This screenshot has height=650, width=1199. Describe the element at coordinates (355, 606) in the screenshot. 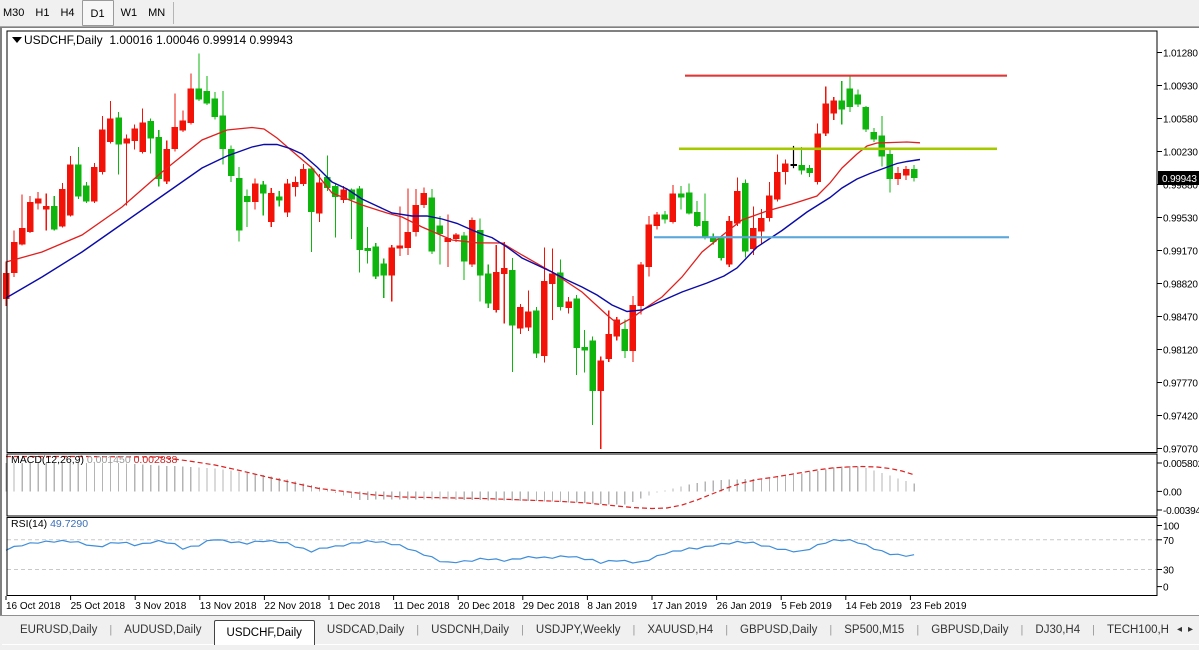

I see `svg-text: 1 Dec 2018` at that location.